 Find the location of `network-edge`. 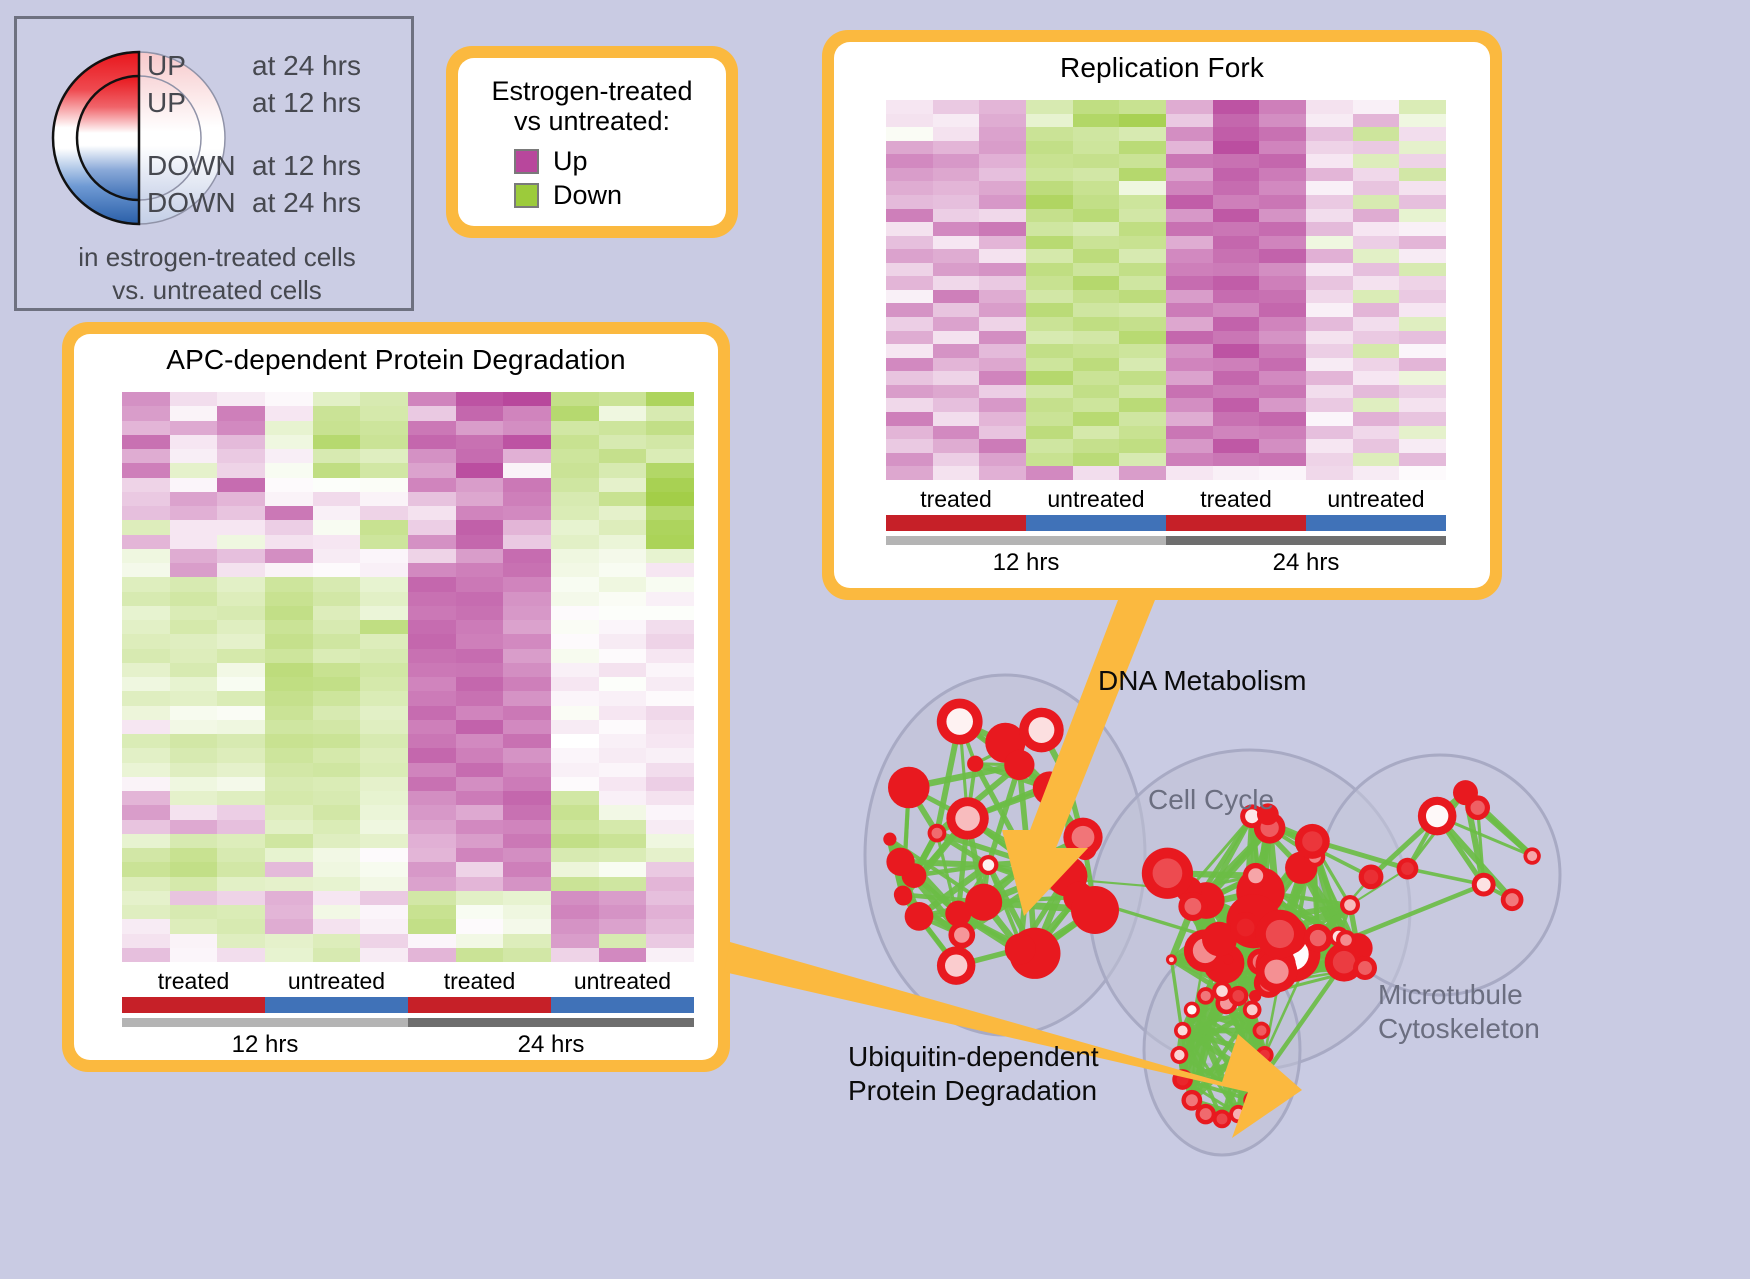

network-edge is located at coordinates (954, 891).